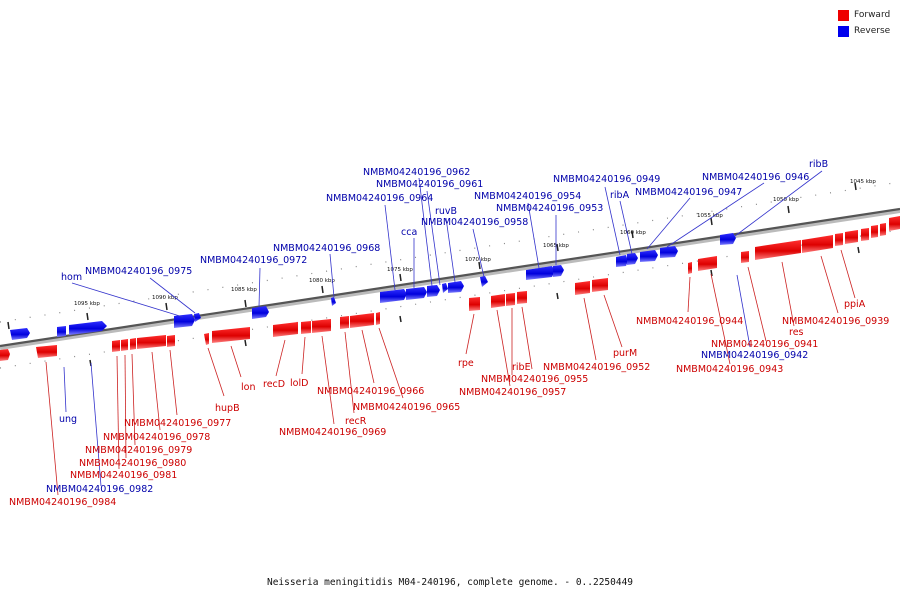  What do you see at coordinates (409, 232) in the screenshot?
I see `gene-label: cca` at bounding box center [409, 232].